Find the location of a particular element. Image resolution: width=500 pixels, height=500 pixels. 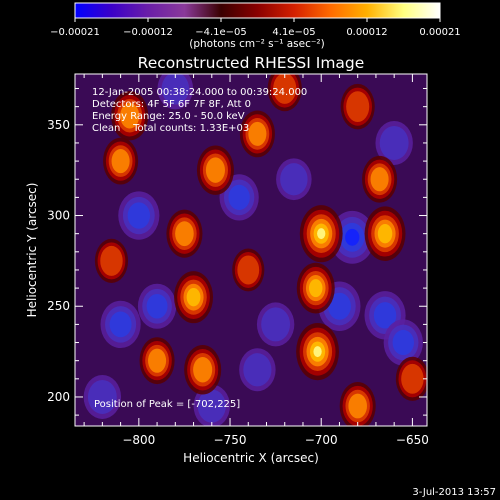

annotation-time-range: 12-Jan-2005 00:38:24.000 to 00:39:24.000 is located at coordinates (199, 92).